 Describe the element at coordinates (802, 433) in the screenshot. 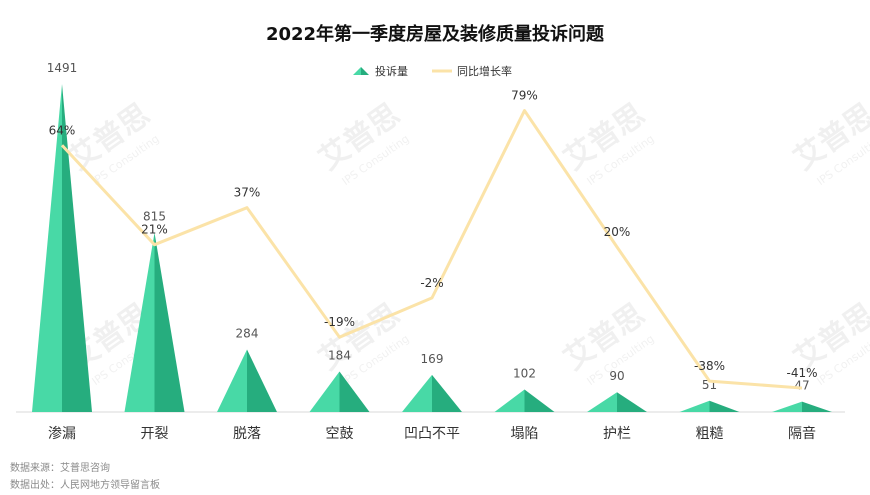

I see `x-tick-label: 隔音` at that location.